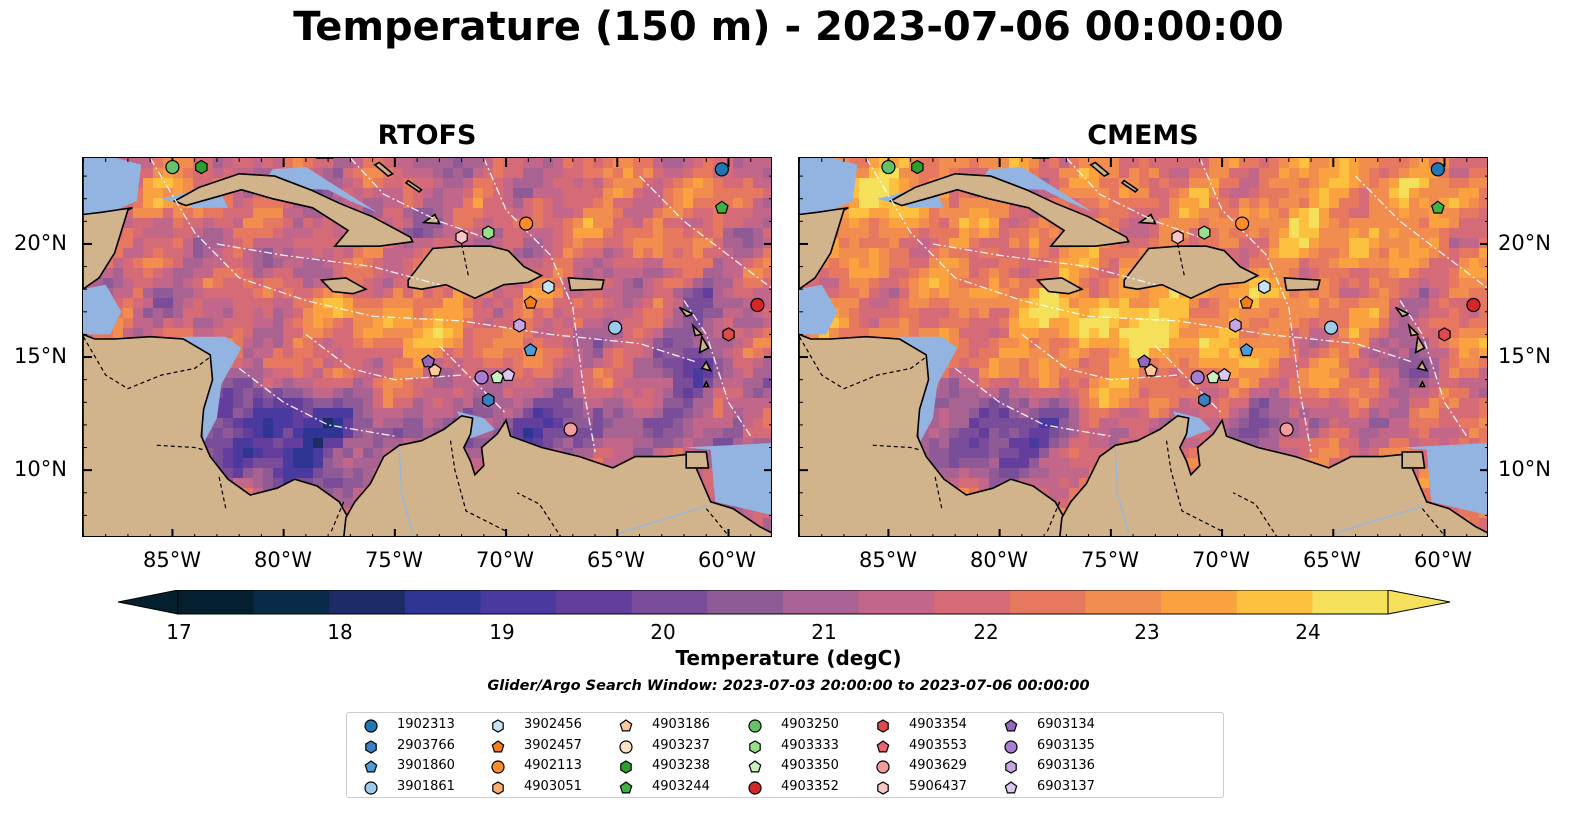 The image size is (1577, 827). I want to click on legend-label: 3902456, so click(553, 724).